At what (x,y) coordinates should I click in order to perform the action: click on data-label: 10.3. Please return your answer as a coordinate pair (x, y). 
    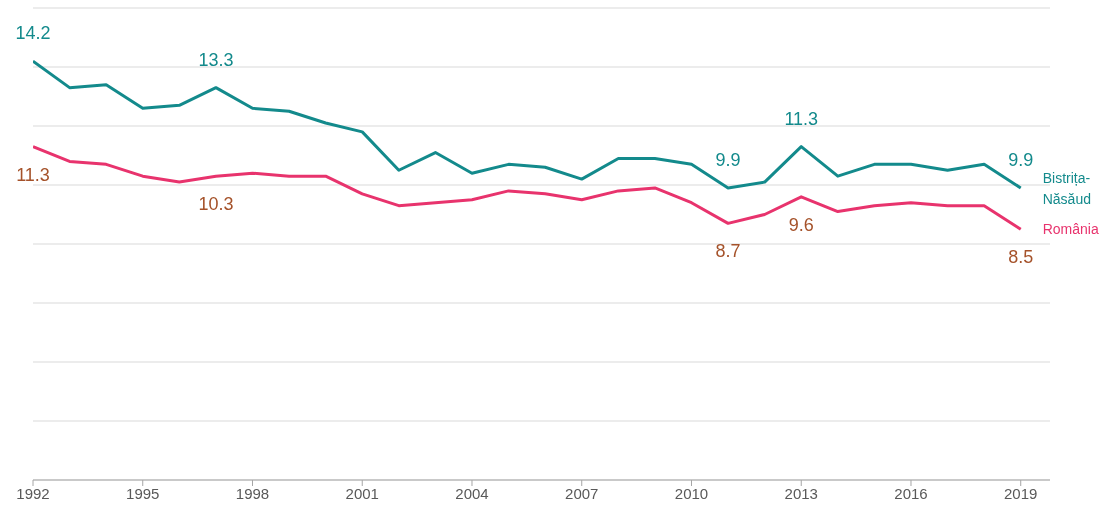
    Looking at the image, I should click on (216, 204).